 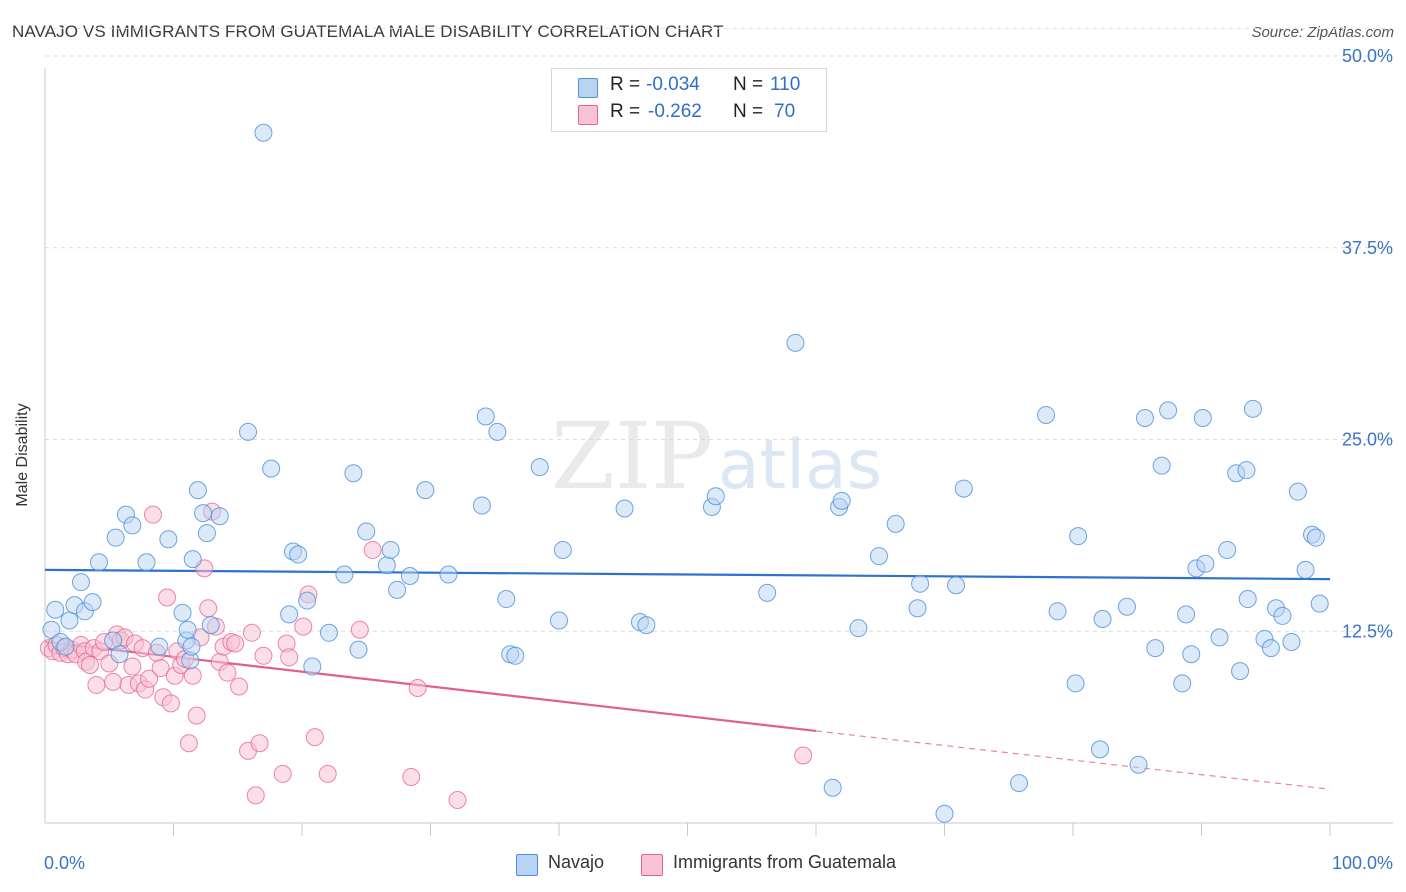 What do you see at coordinates (22, 455) in the screenshot?
I see `y-axis-label: Male Disability` at bounding box center [22, 455].